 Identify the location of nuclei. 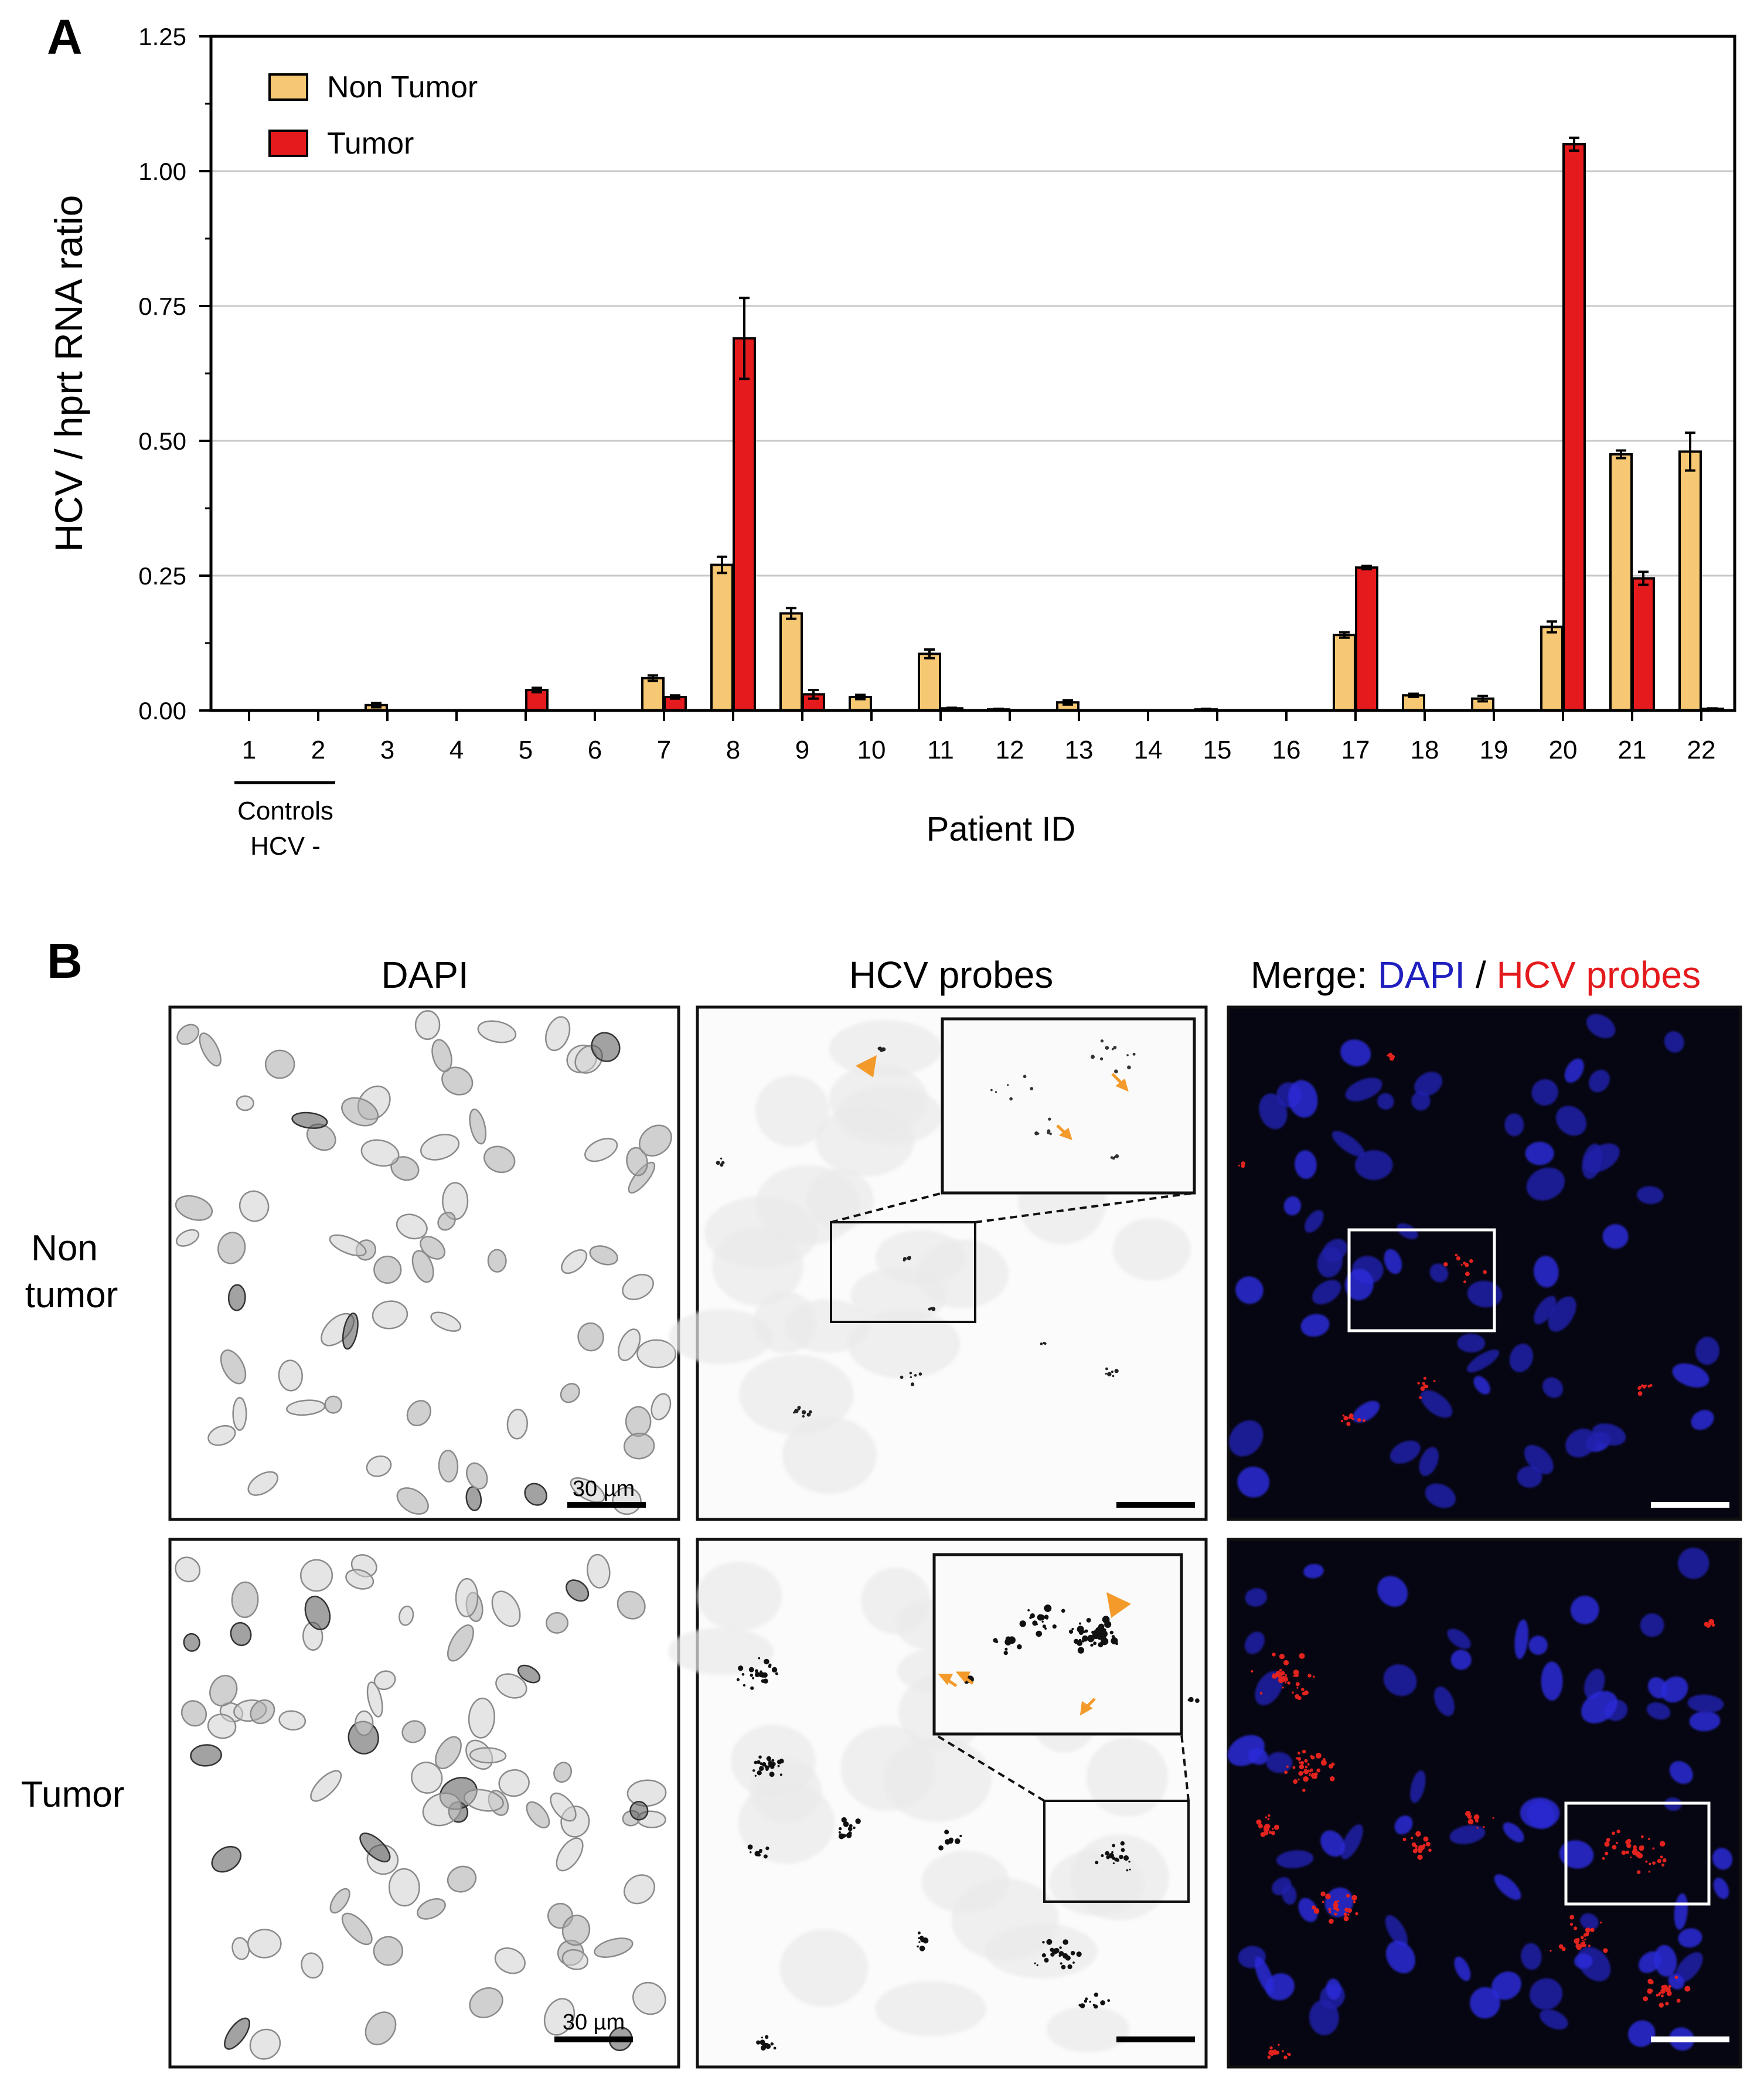
(421, 1806).